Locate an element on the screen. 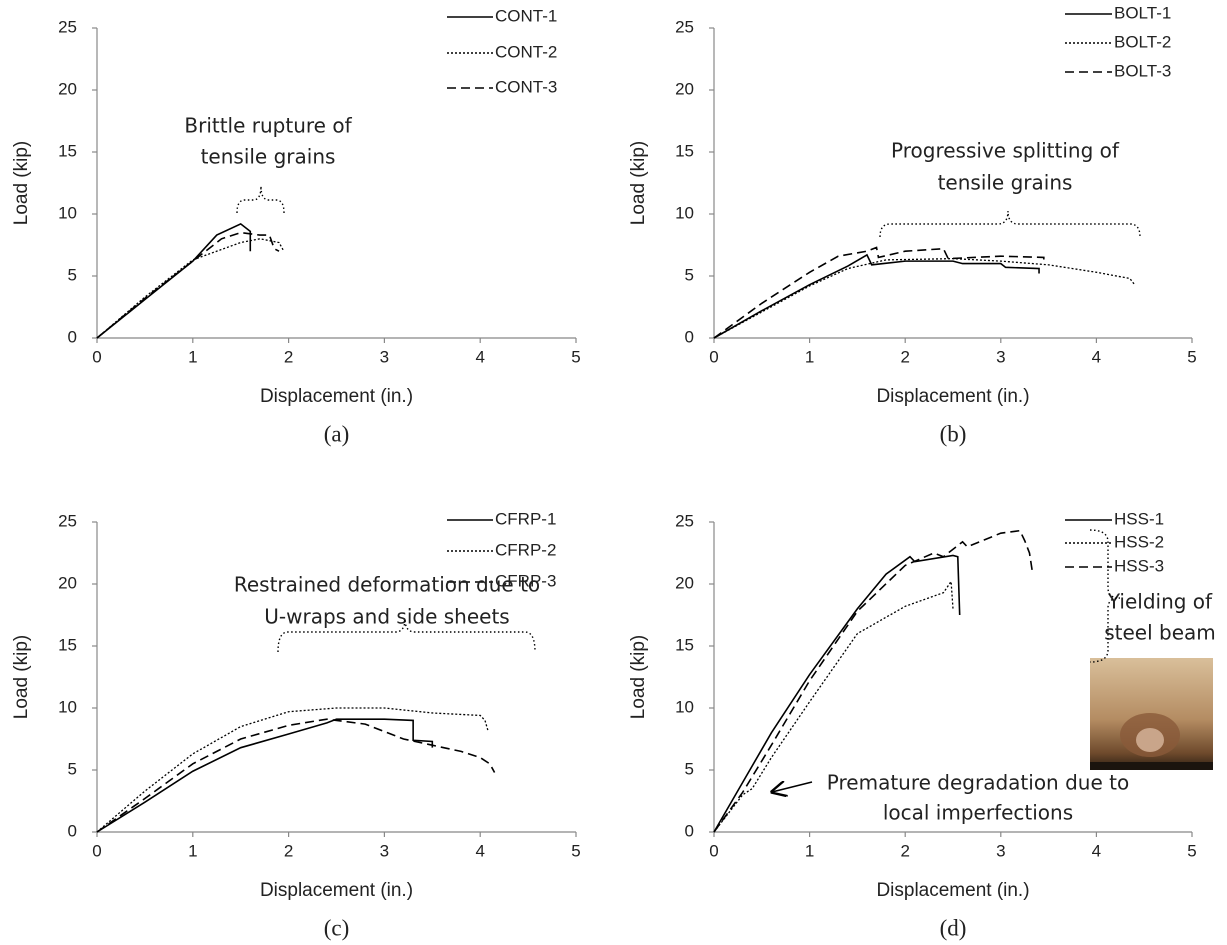 Image resolution: width=1227 pixels, height=945 pixels. annotation: steel beam is located at coordinates (1160, 633).